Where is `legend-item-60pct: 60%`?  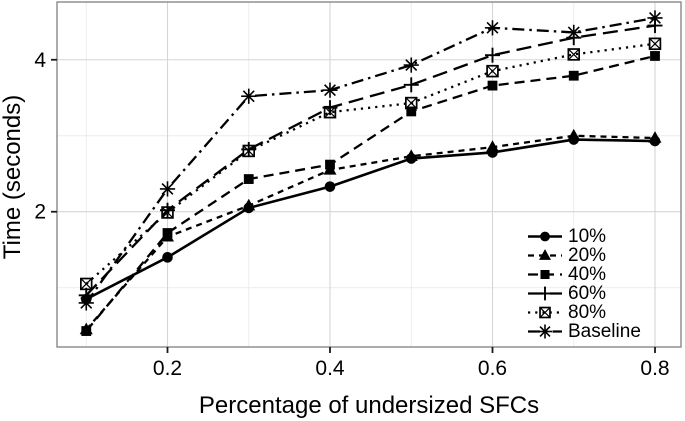
legend-item-60pct: 60% is located at coordinates (584, 293).